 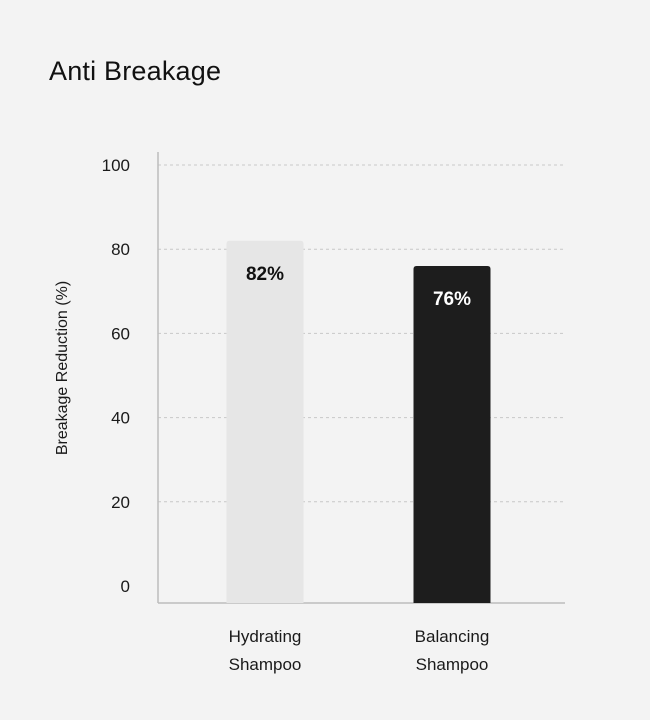 What do you see at coordinates (265, 274) in the screenshot?
I see `bar-value-label: 82%` at bounding box center [265, 274].